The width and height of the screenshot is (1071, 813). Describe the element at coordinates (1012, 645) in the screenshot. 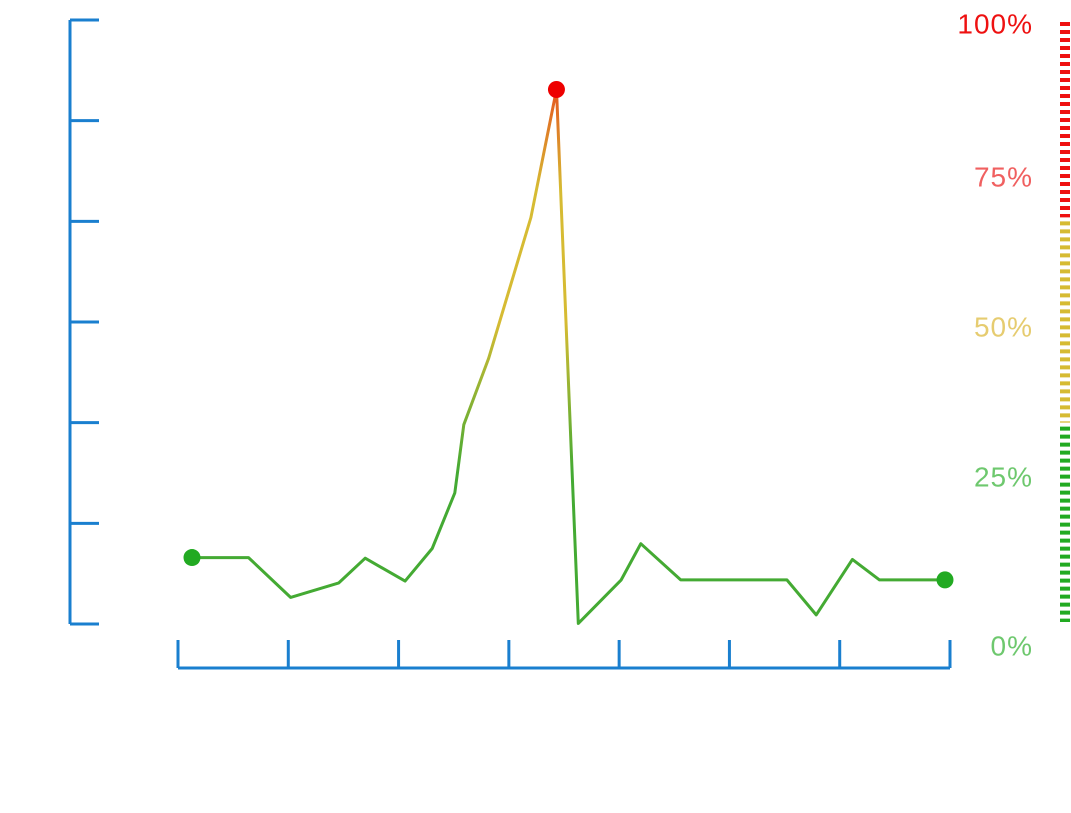

I see `right-axis-tick-label: 0%` at that location.